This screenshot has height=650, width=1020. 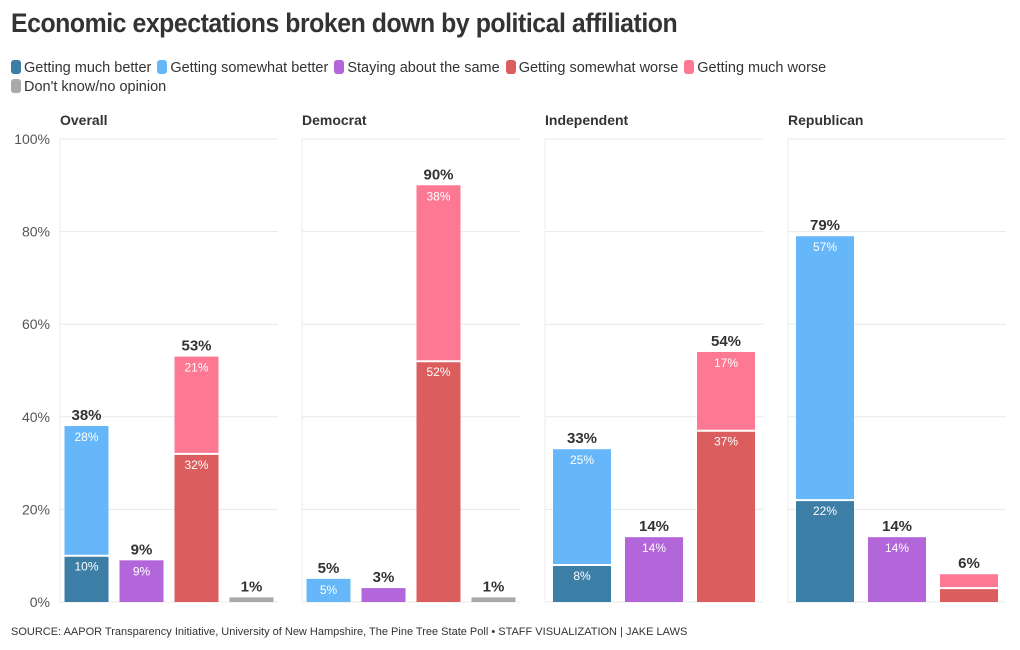 I want to click on segment-label: 22%, so click(x=825, y=511).